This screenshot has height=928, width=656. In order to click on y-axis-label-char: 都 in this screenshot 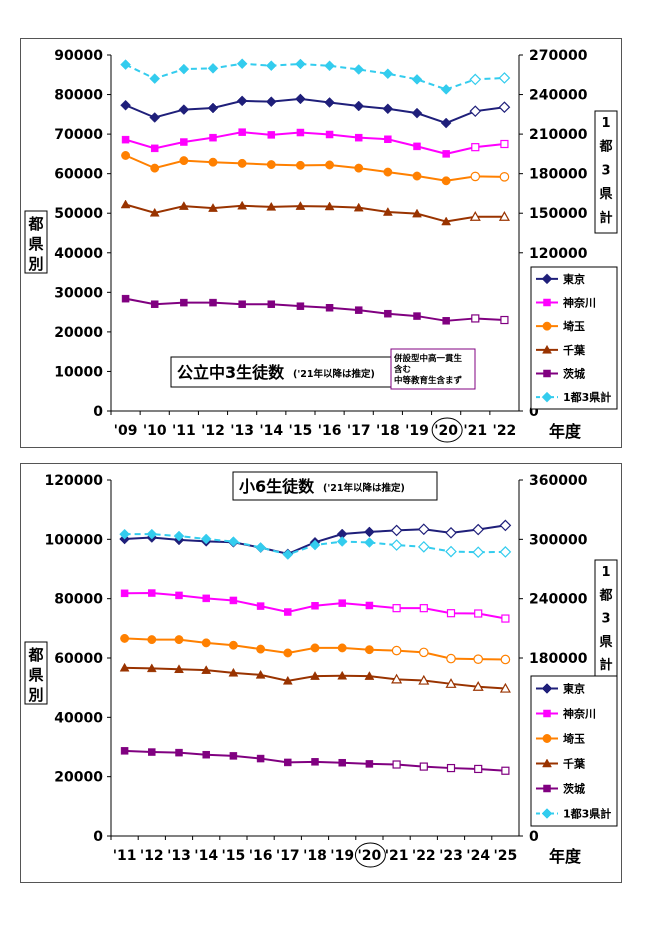, I will do `click(35, 224)`.